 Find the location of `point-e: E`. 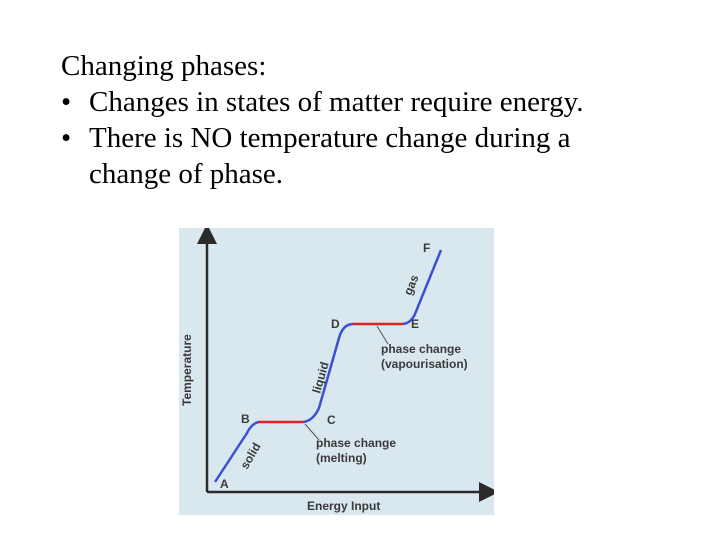

point-e: E is located at coordinates (415, 324).